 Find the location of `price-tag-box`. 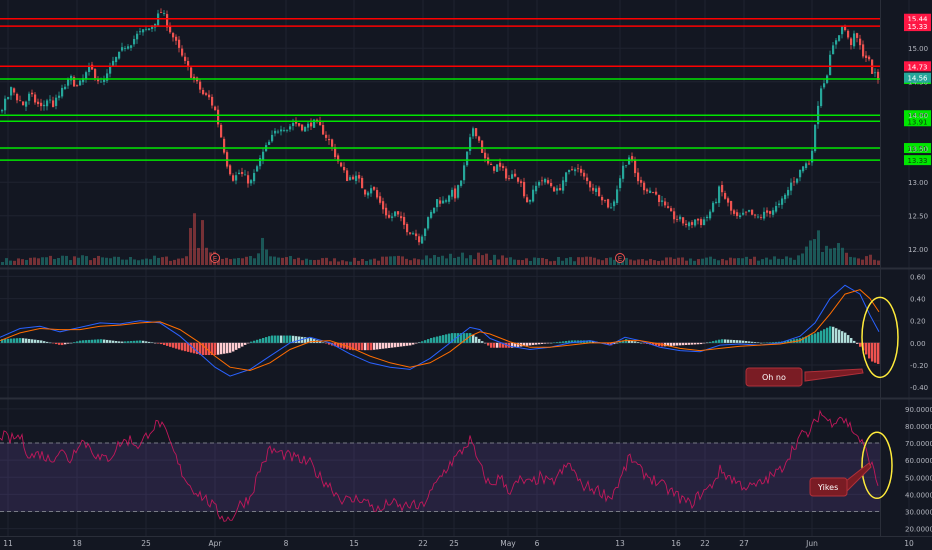

price-tag-box is located at coordinates (917, 148).